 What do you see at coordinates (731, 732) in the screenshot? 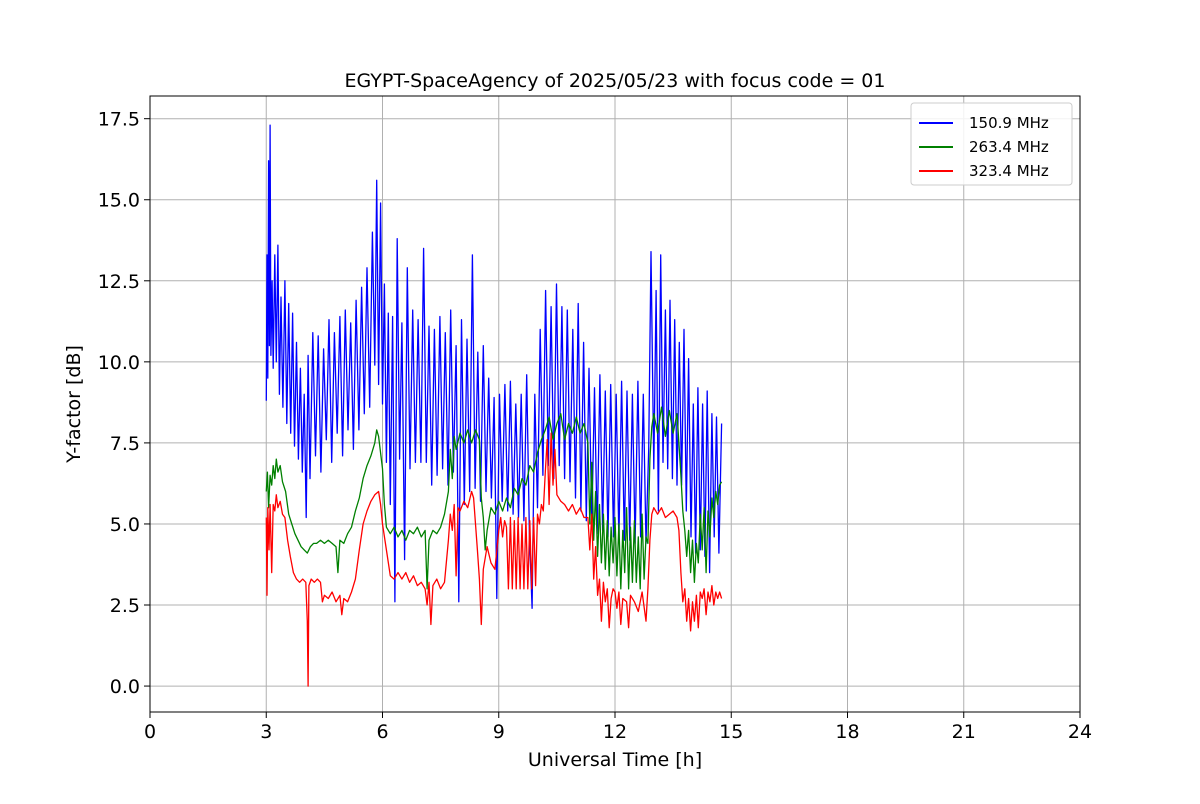
I see `x-tick-label: 15` at bounding box center [731, 732].